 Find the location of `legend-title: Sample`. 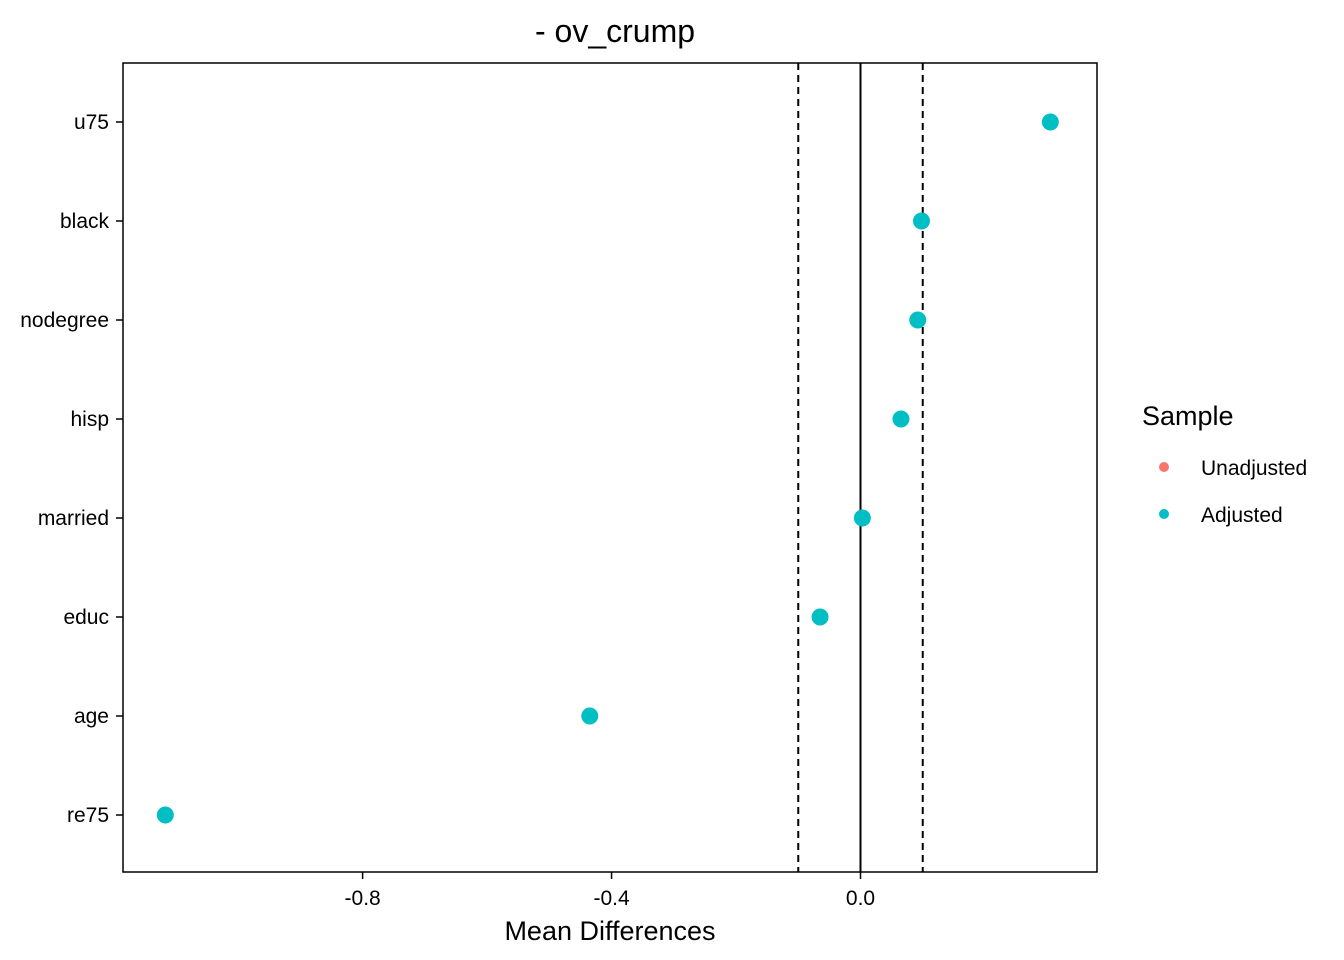

legend-title: Sample is located at coordinates (1188, 416).